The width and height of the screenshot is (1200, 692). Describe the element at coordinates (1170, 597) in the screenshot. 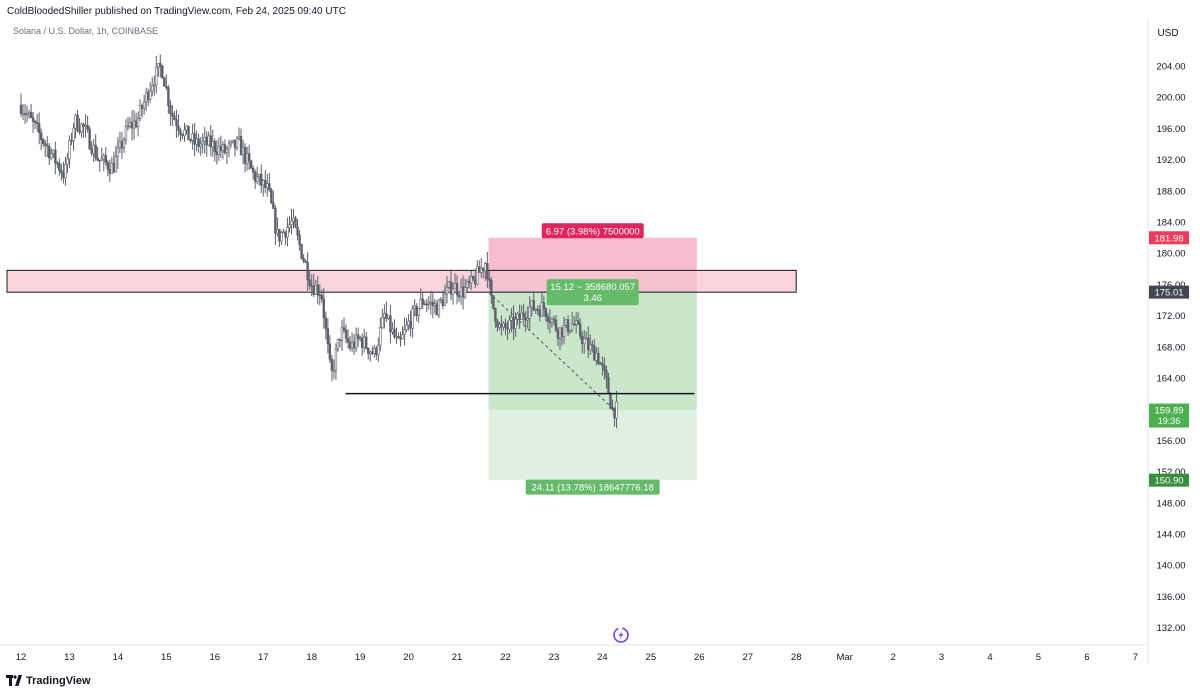

I see `price-tick-label: 136.00` at that location.